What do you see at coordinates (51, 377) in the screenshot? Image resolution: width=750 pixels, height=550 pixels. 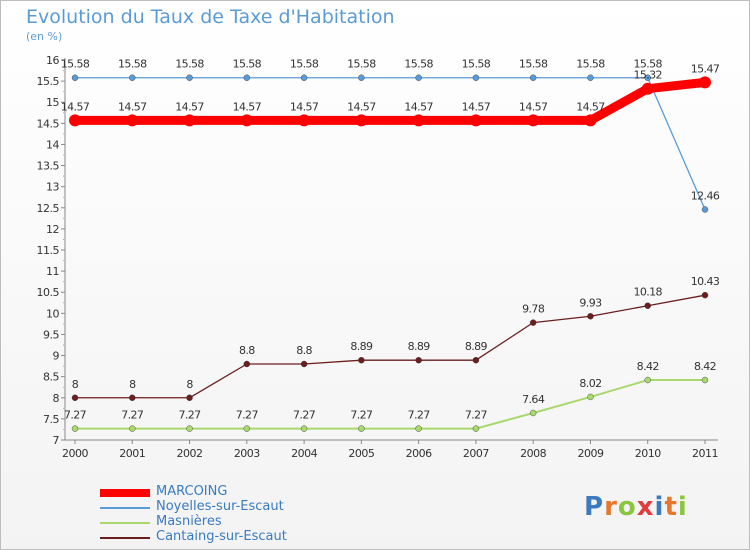 I see `y-tick-label: 8.5` at bounding box center [51, 377].